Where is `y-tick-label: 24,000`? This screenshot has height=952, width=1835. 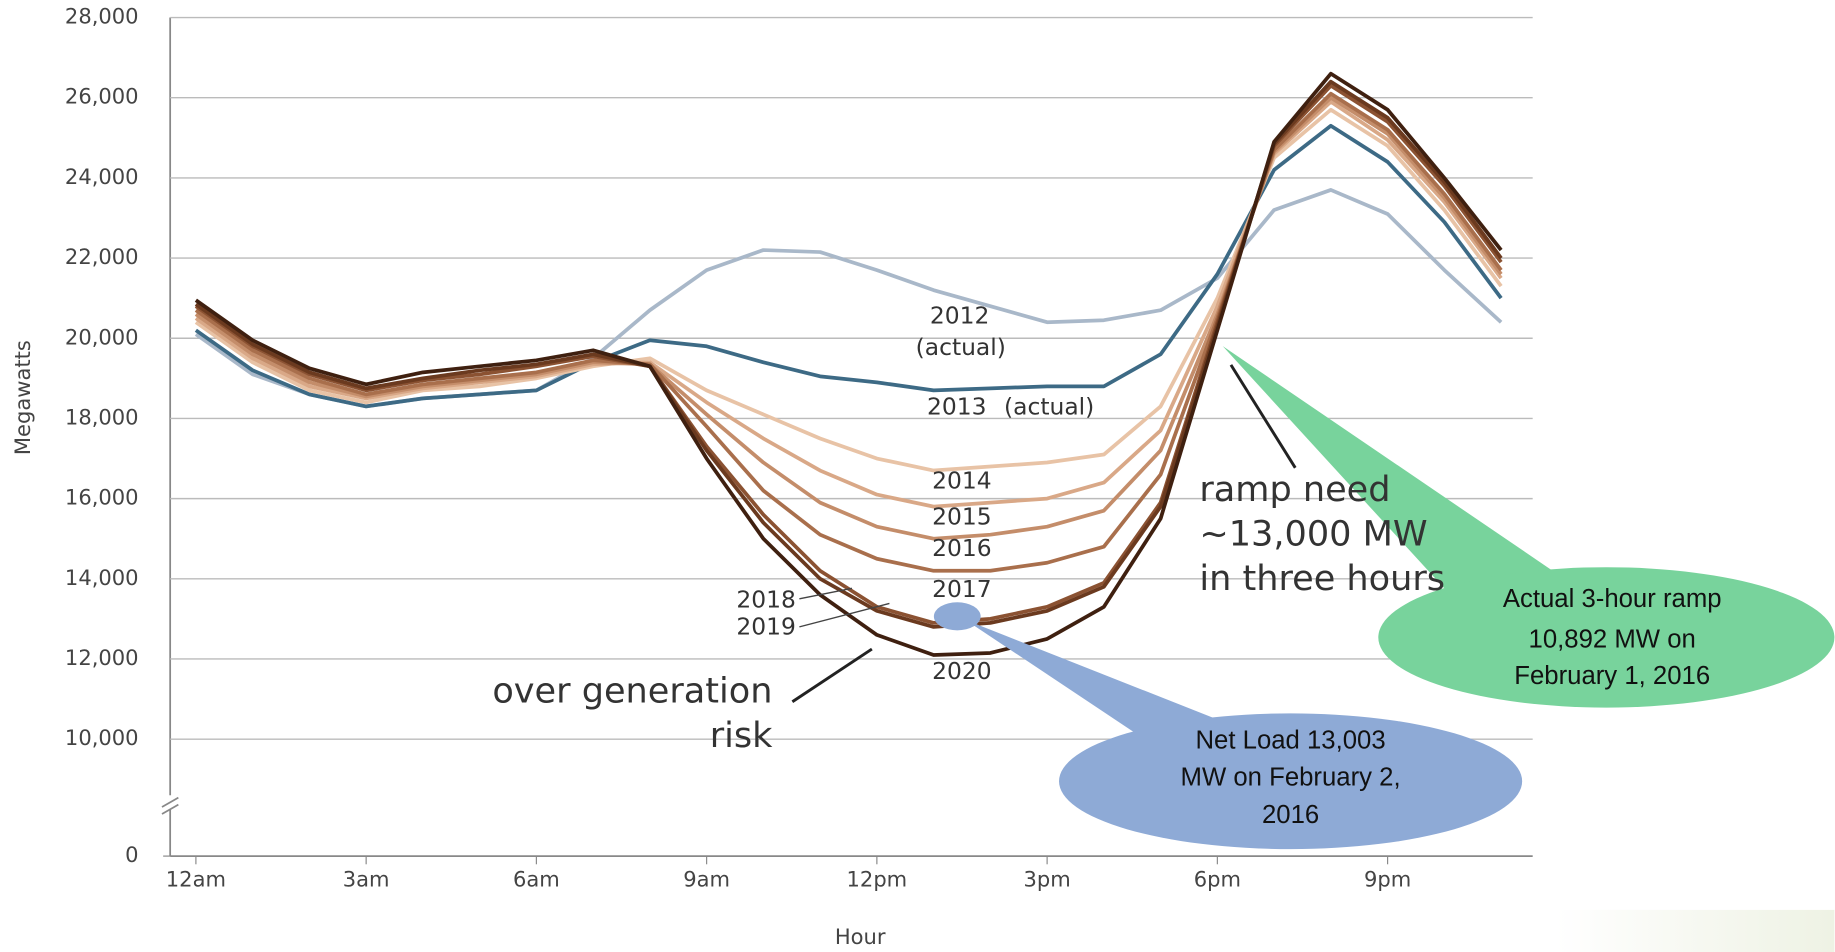 y-tick-label: 24,000 is located at coordinates (102, 176).